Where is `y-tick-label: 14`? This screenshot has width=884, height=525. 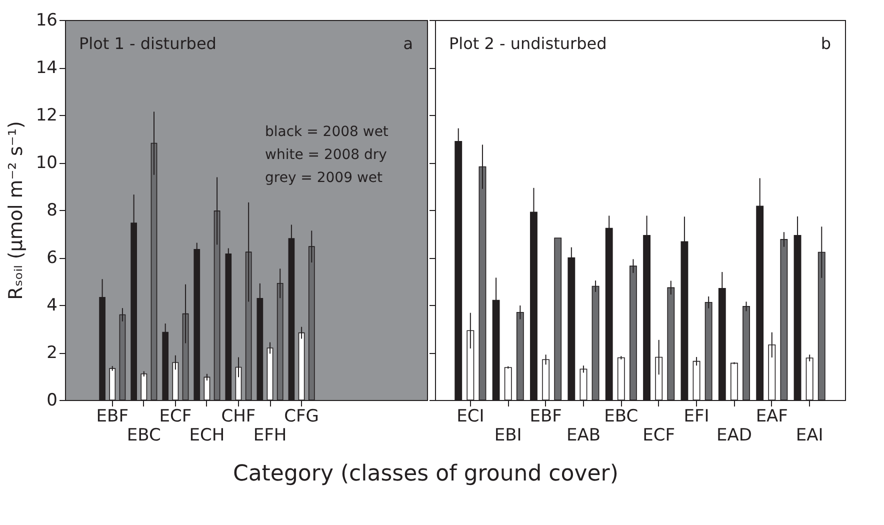 y-tick-label: 14 is located at coordinates (47, 68).